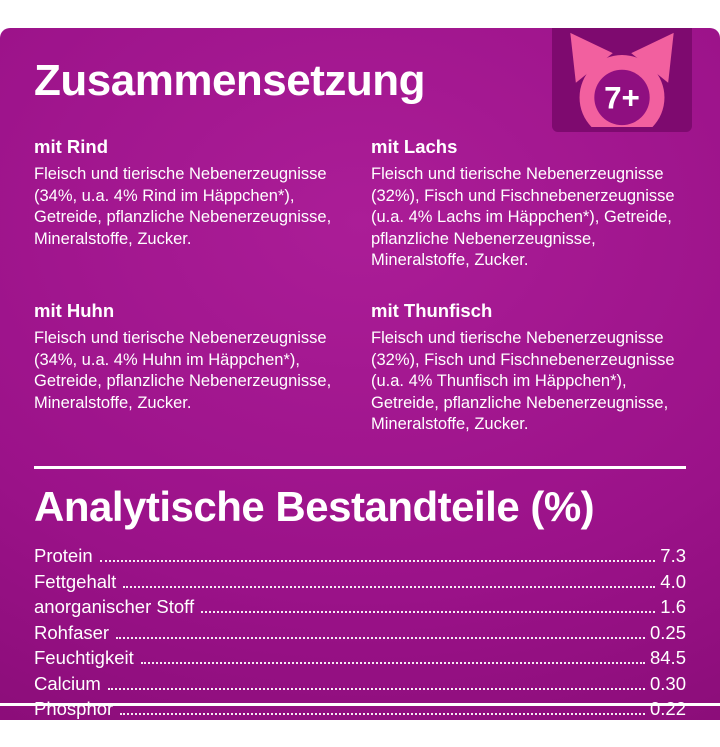 This screenshot has height=747, width=720. I want to click on section-divider, so click(360, 468).